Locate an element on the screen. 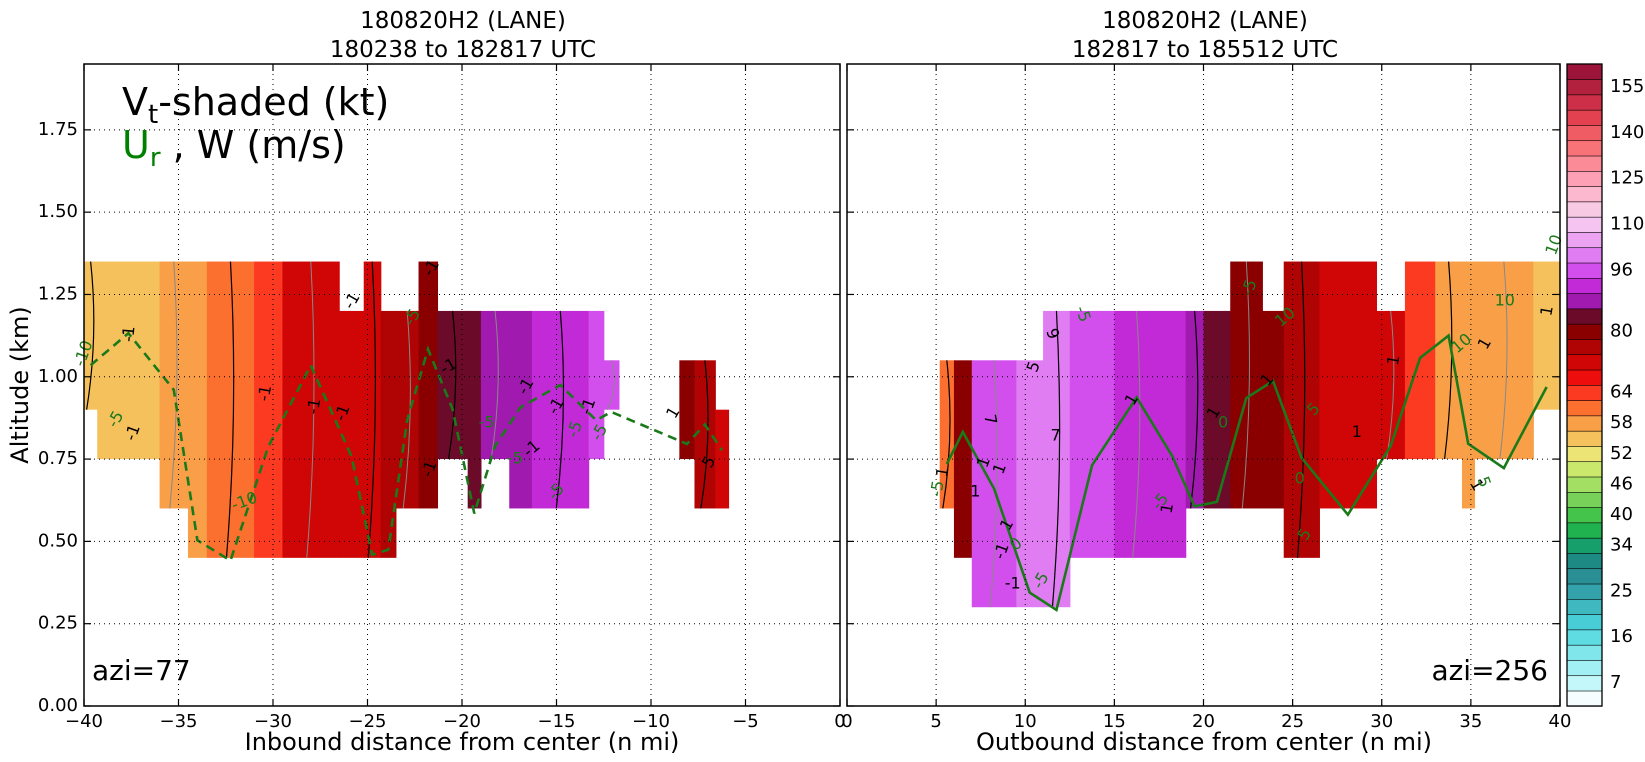  legend-line-ur: Ur , W (m/s) is located at coordinates (234, 148).